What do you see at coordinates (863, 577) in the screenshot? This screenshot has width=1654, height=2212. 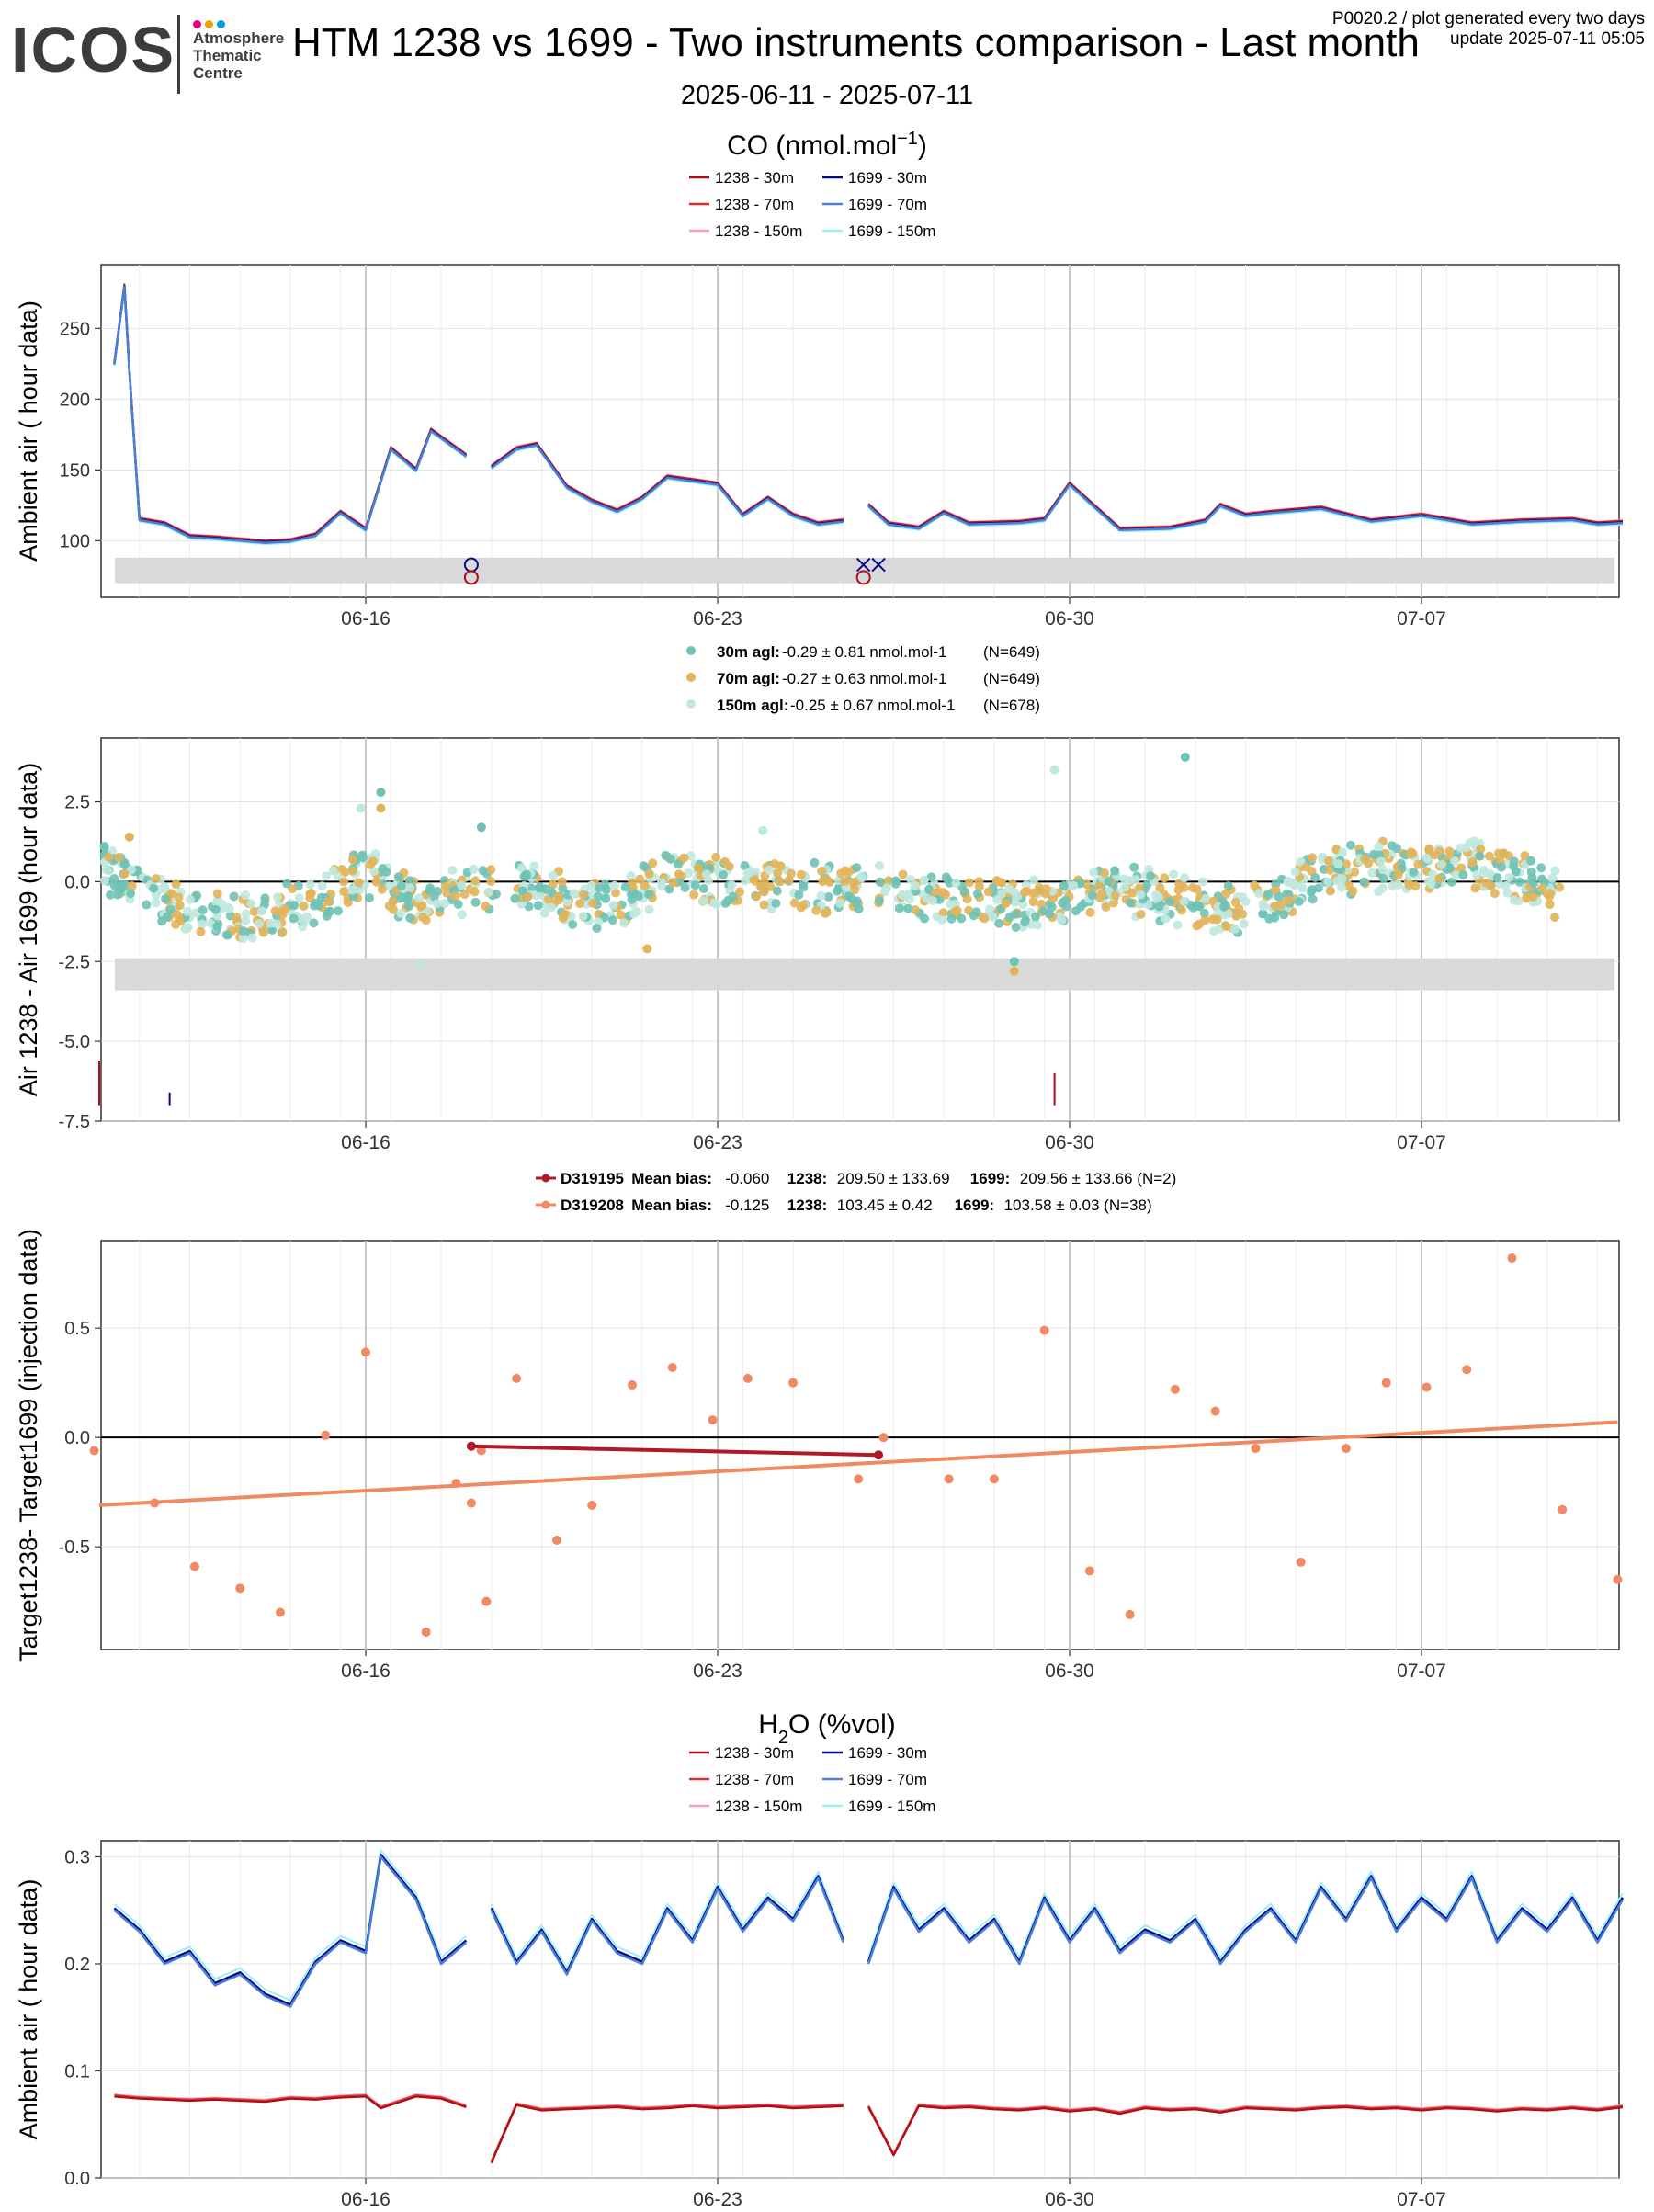 I see `panel-0-flag-circle` at bounding box center [863, 577].